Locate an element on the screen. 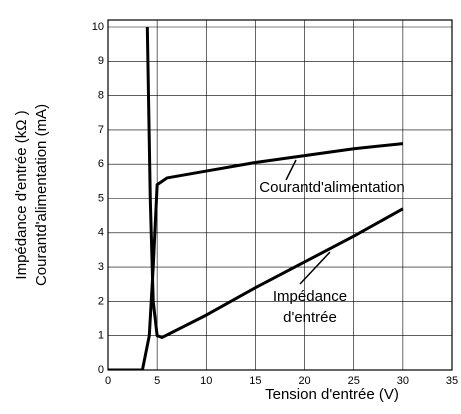 The image size is (461, 414). annotation: Courantd'alimentation is located at coordinates (331, 187).